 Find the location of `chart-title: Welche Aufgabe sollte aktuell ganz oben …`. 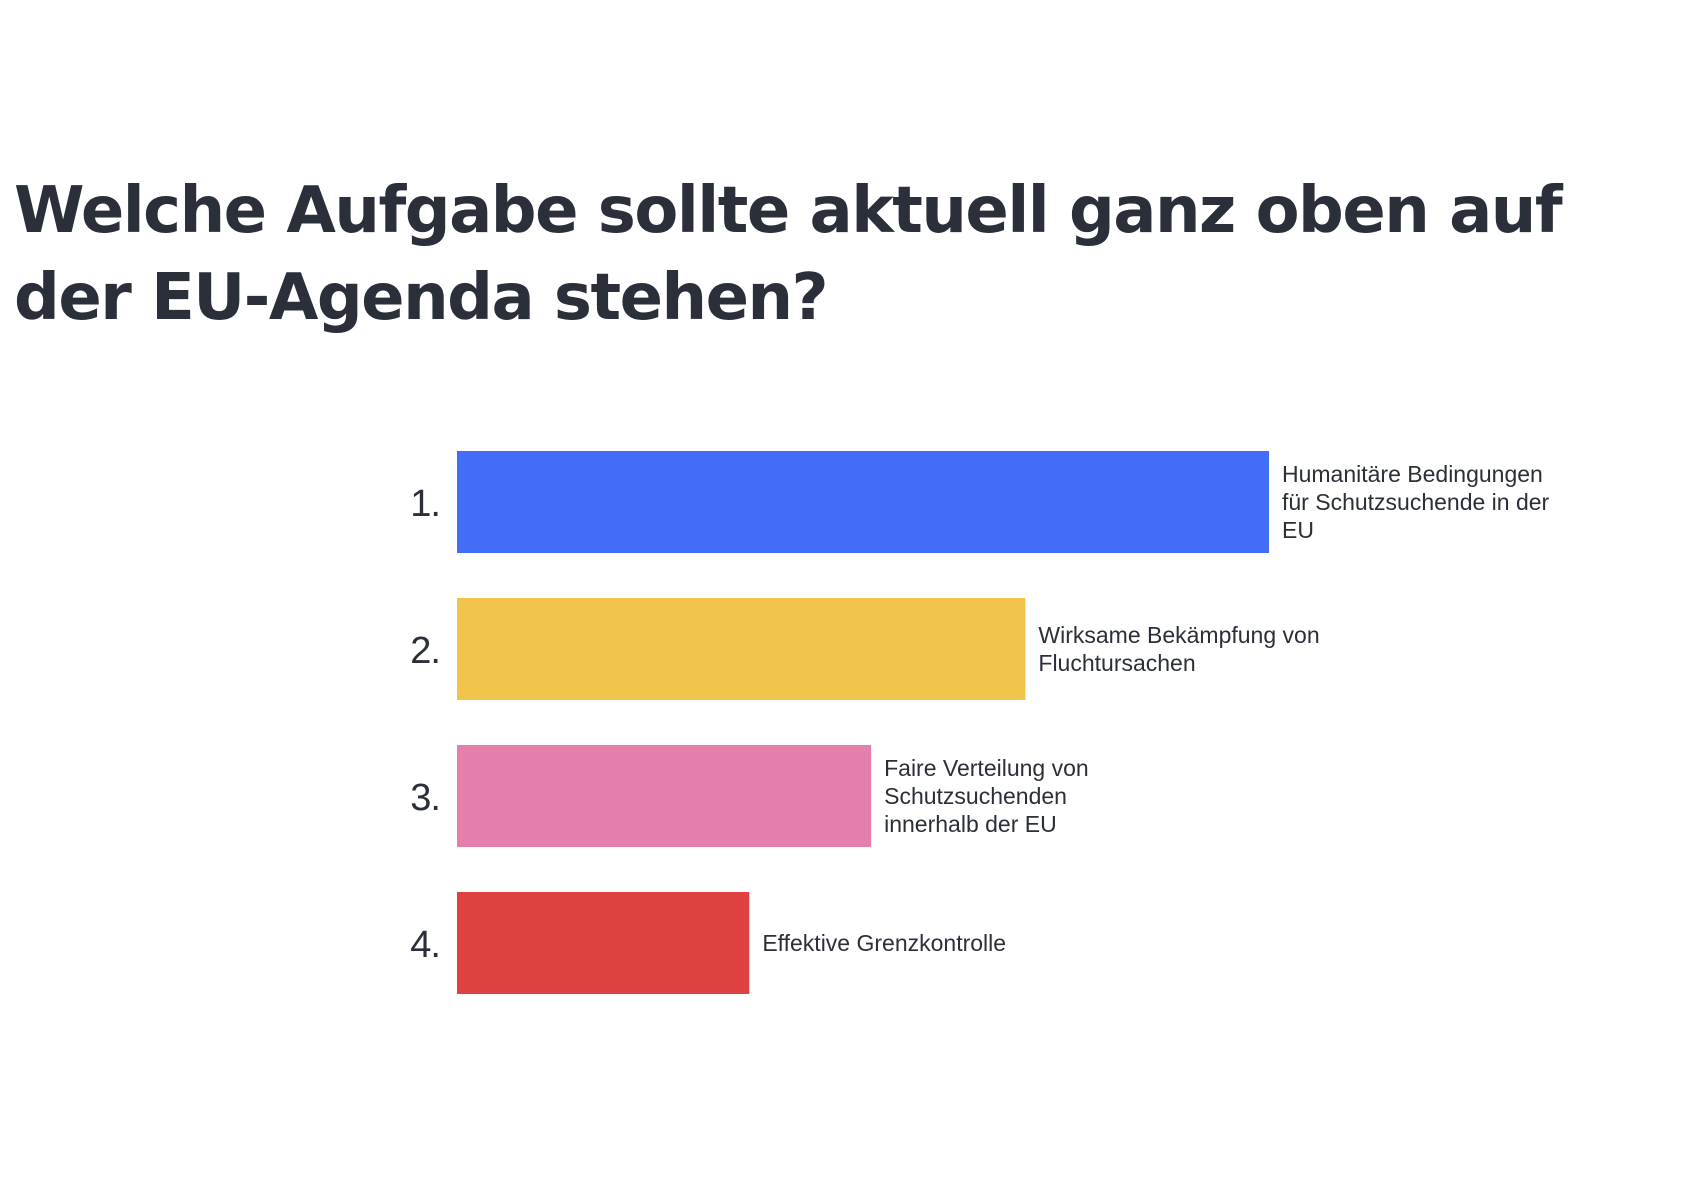

chart-title: Welche Aufgabe sollte aktuell ganz oben … is located at coordinates (788, 254).